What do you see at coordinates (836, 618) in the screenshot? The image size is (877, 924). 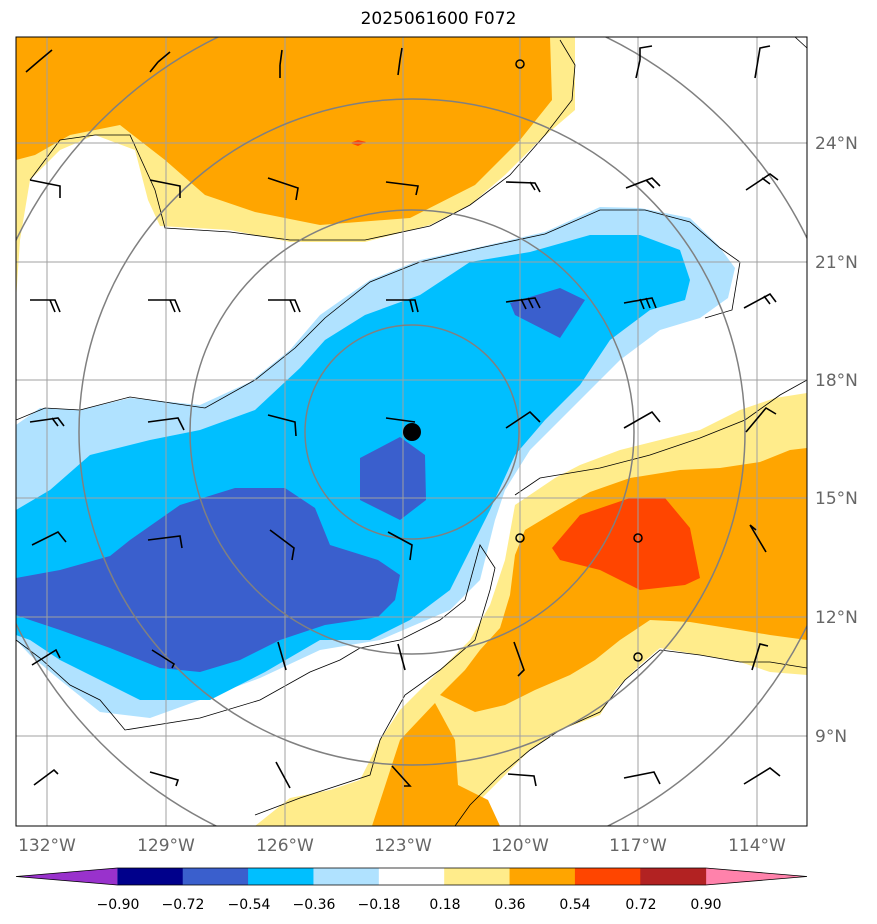 I see `lat-label: 12°N` at bounding box center [836, 618].